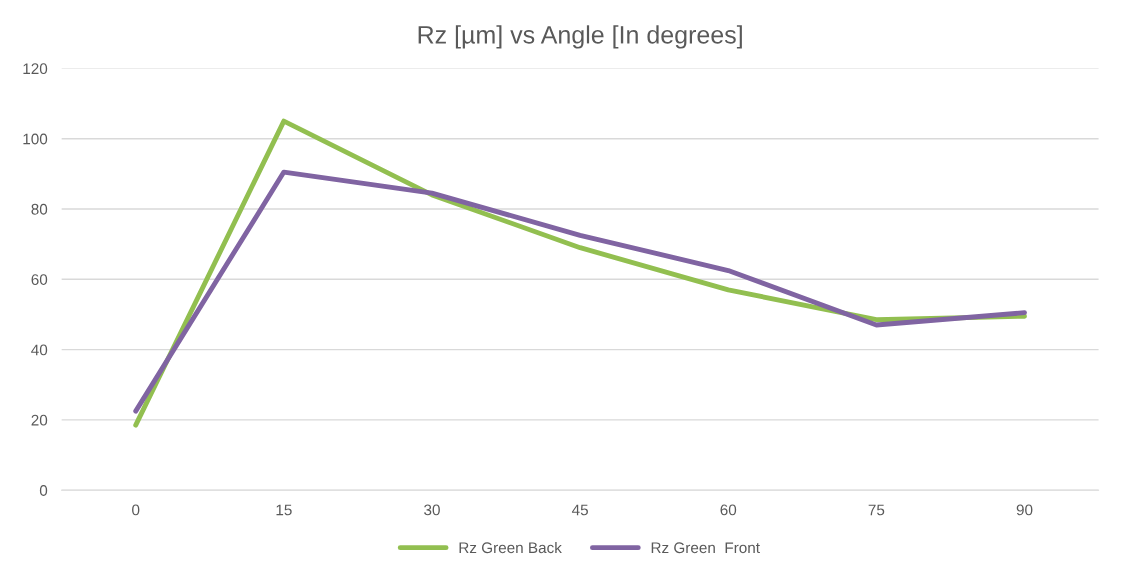  Describe the element at coordinates (1024, 510) in the screenshot. I see `x-tick-label: 90` at that location.